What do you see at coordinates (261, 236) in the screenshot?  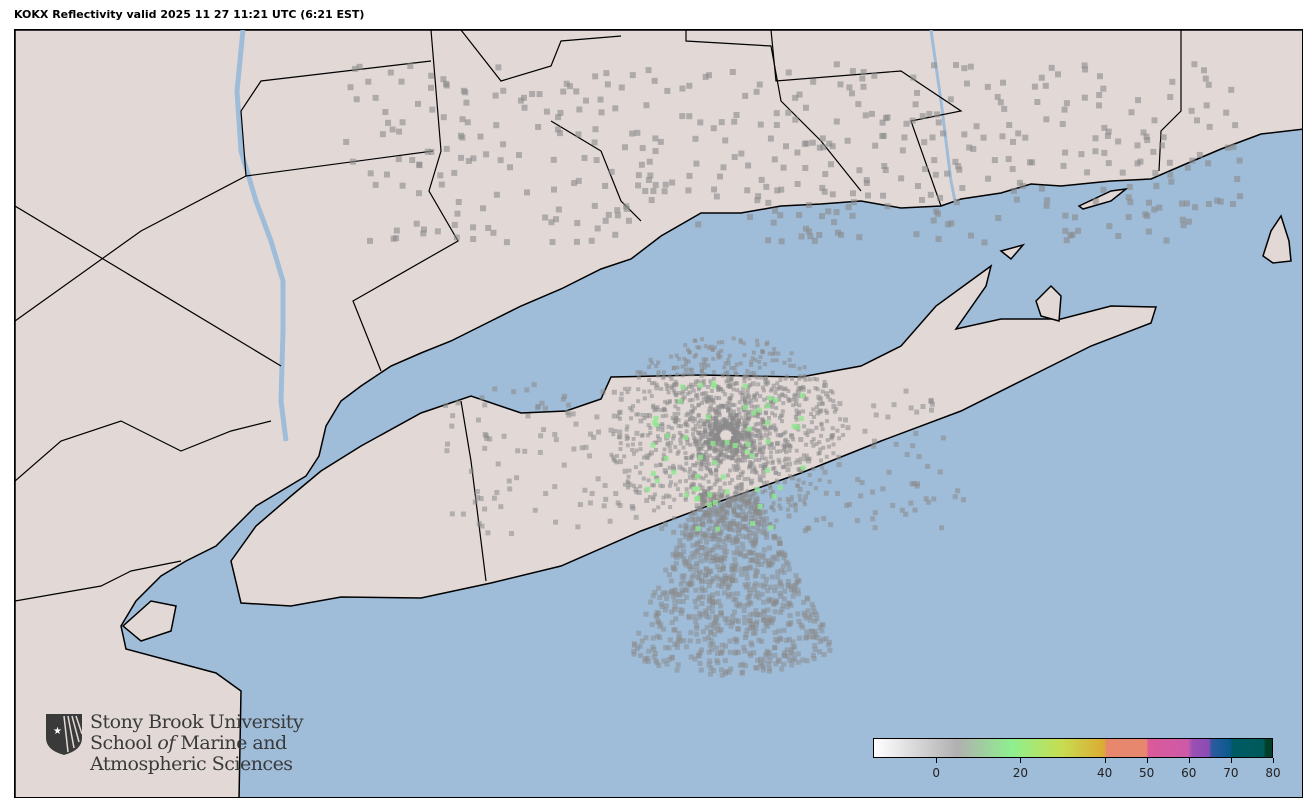 I see `hudson-river` at bounding box center [261, 236].